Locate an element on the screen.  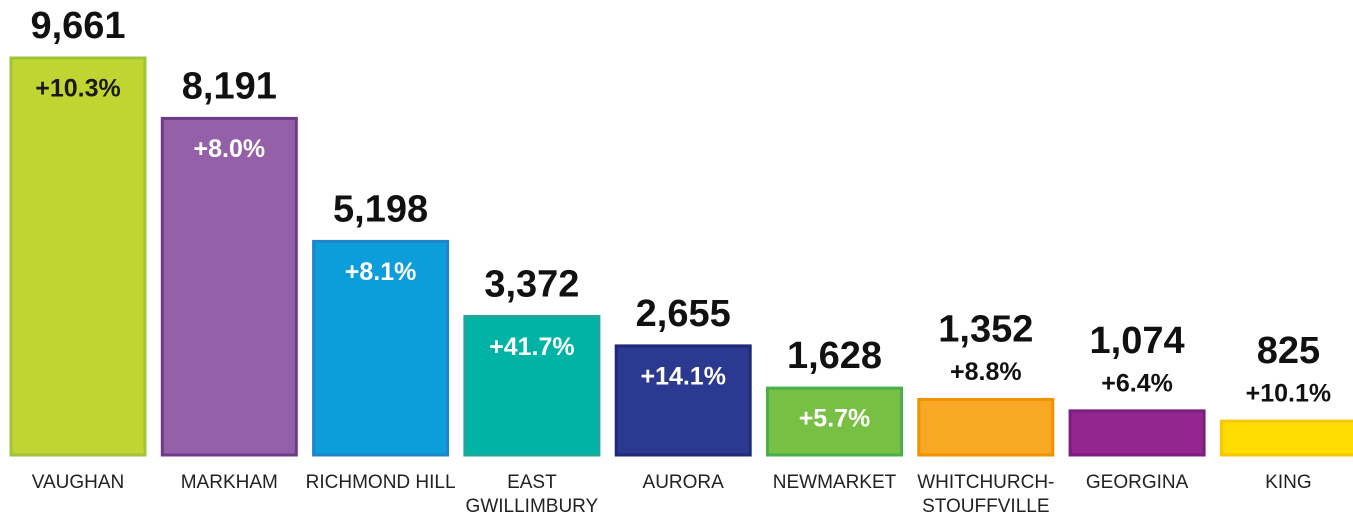
change-label: +8.0% is located at coordinates (230, 149).